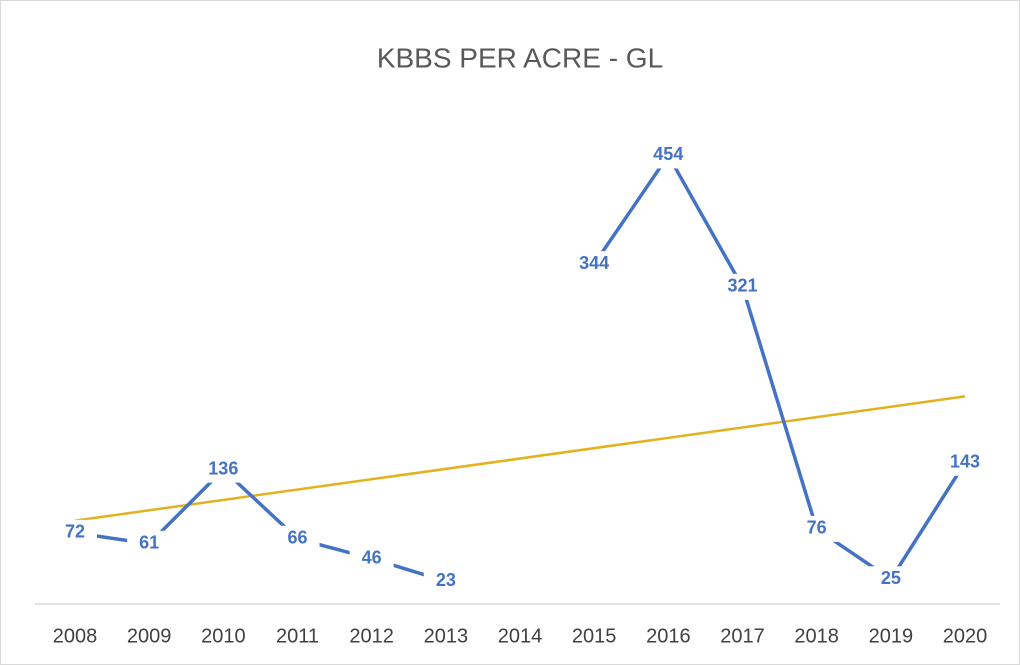 Image resolution: width=1020 pixels, height=665 pixels. I want to click on data-label: 454, so click(668, 154).